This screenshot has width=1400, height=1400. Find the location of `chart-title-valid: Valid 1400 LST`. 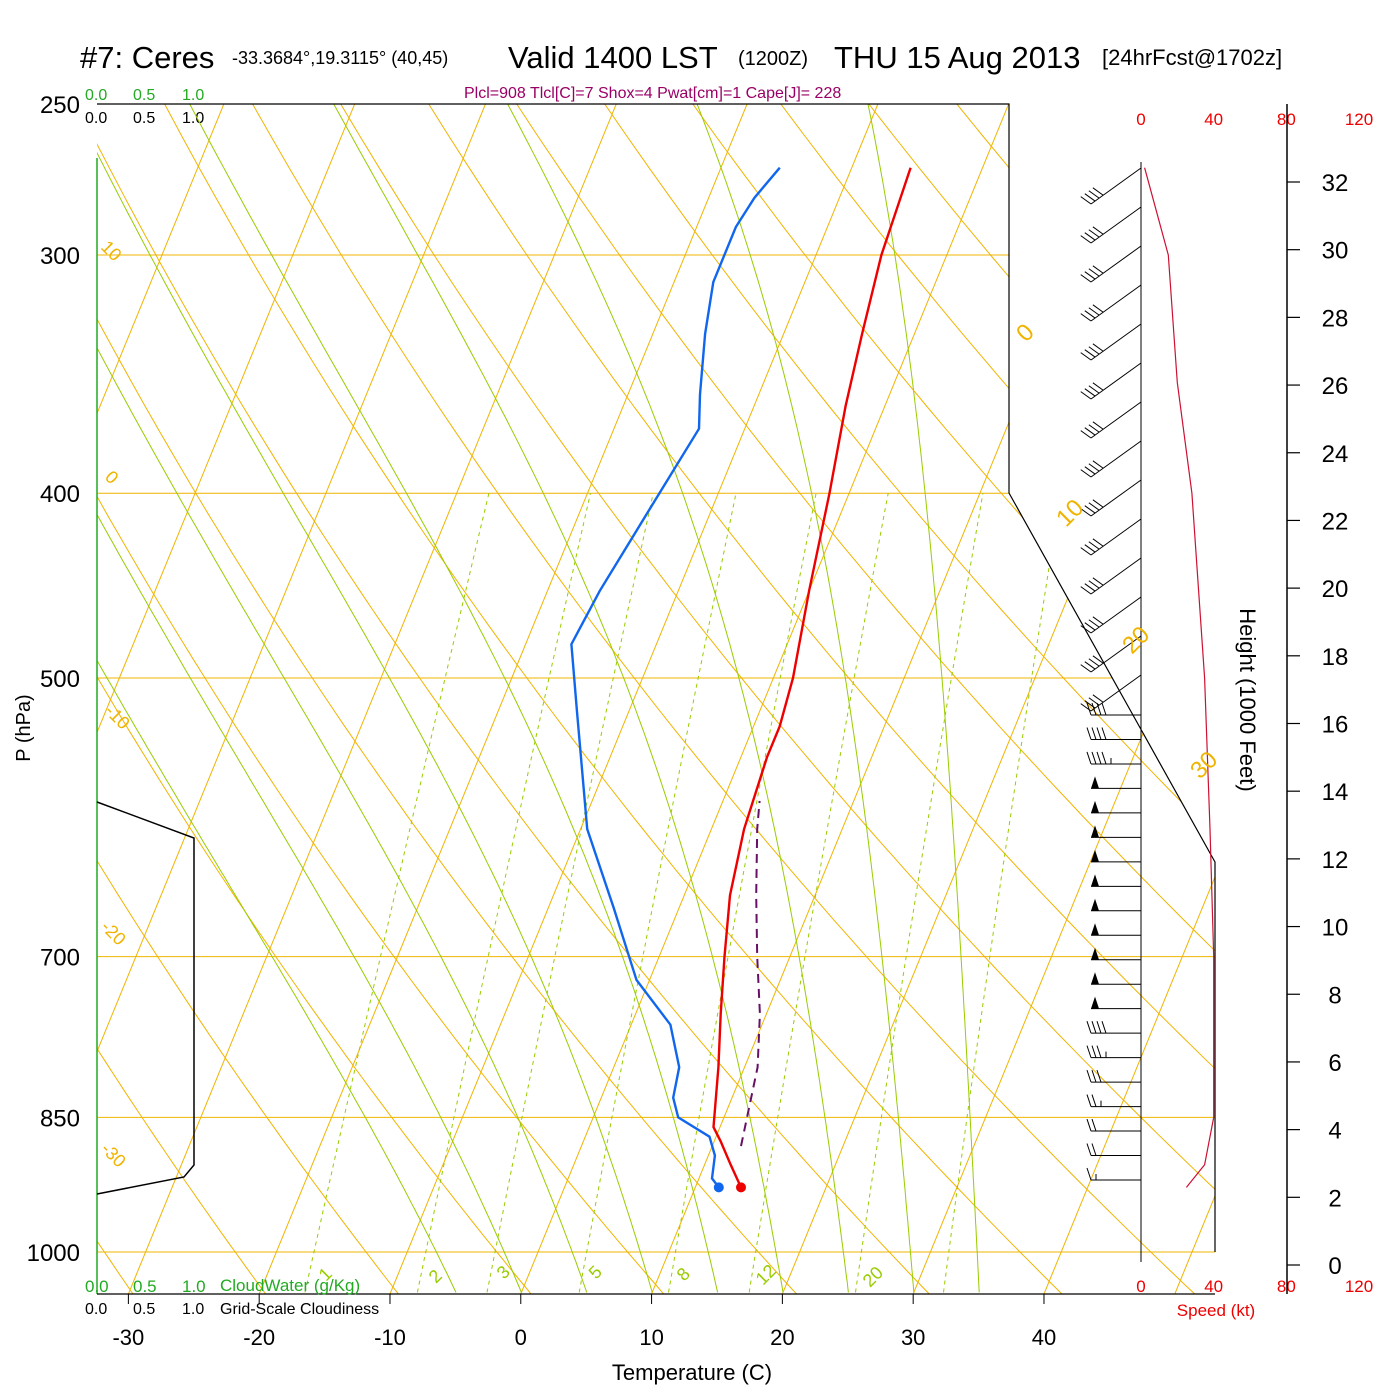

chart-title-valid: Valid 1400 LST is located at coordinates (613, 57).